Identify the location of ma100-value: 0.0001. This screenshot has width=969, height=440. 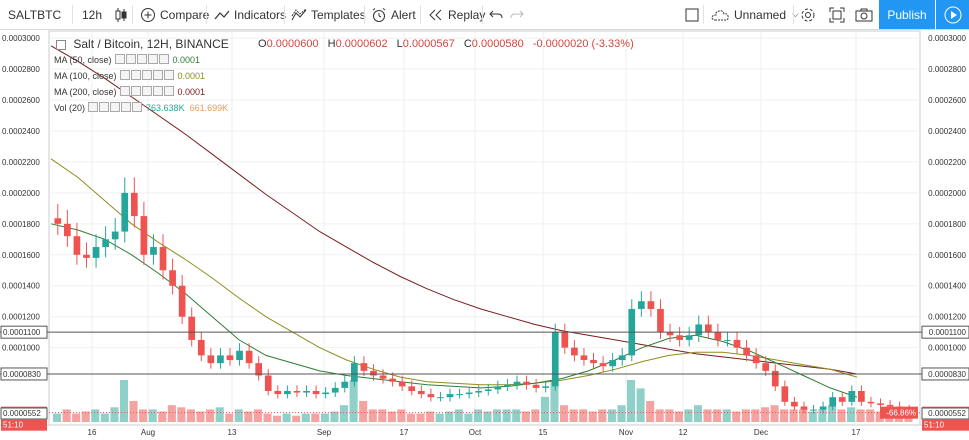
(191, 76).